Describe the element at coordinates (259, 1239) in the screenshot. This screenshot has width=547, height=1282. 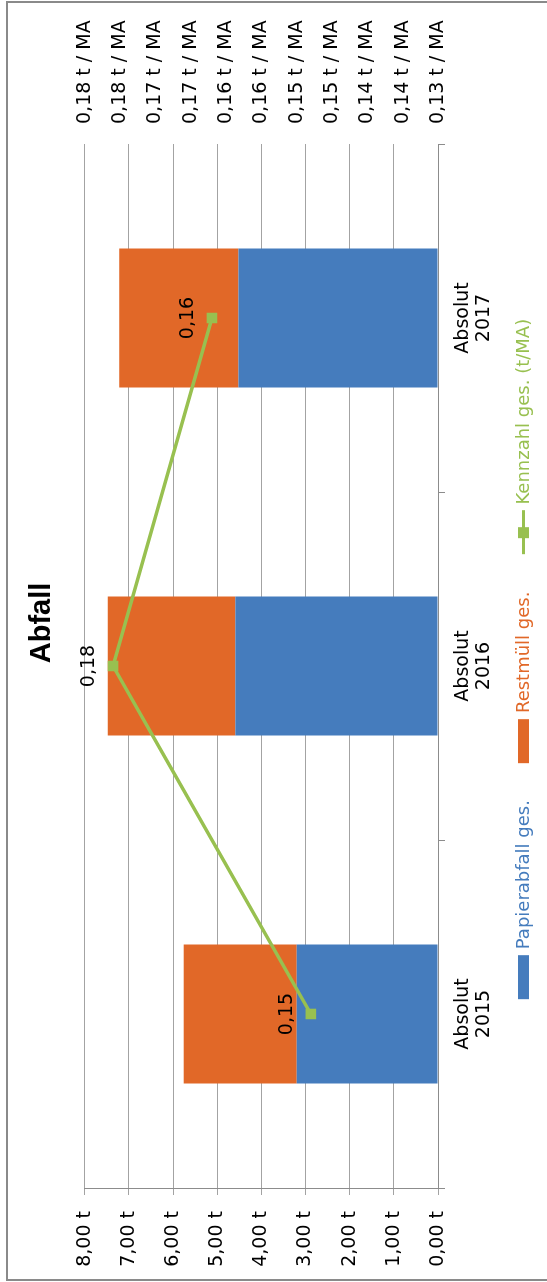
I see `x-tick-label: 4,00 t` at that location.